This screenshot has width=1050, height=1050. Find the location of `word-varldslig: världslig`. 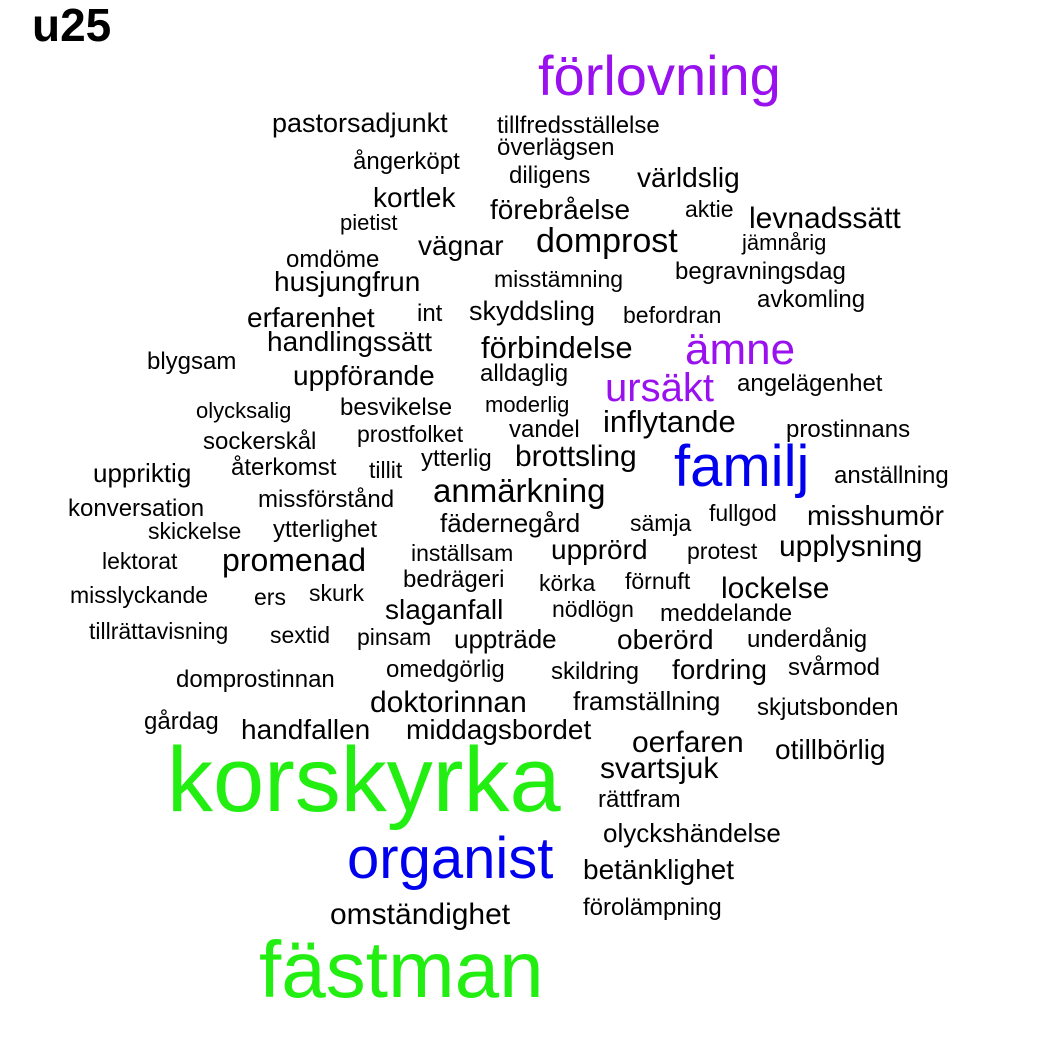

word-varldslig: världslig is located at coordinates (688, 177).